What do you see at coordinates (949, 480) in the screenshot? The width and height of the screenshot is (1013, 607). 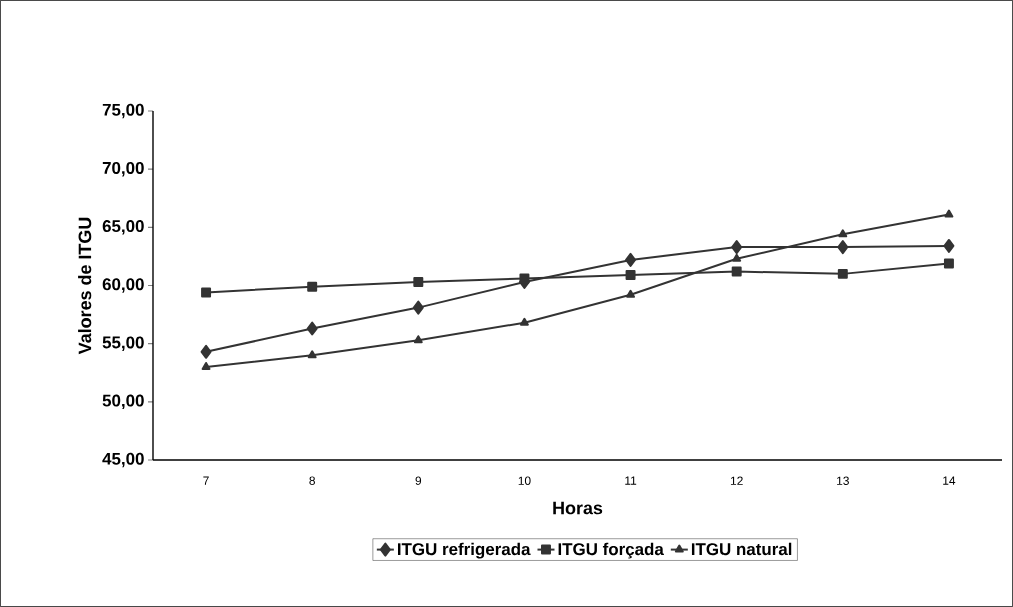 I see `x-tick-label: 14` at bounding box center [949, 480].